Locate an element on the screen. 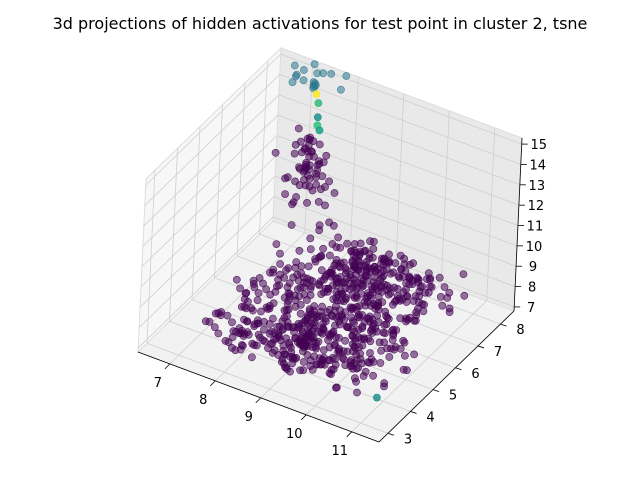 The height and width of the screenshot is (480, 640). grid-line-z-back is located at coordinates (394, 241).